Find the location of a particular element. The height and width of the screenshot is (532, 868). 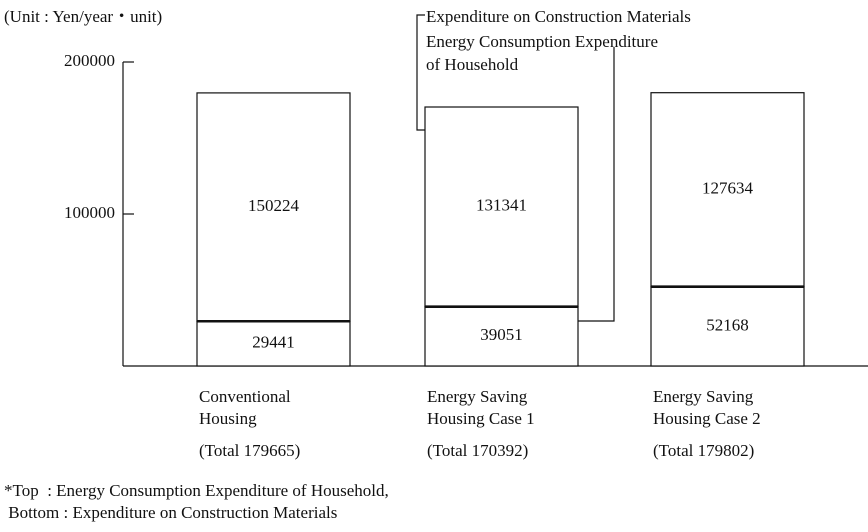

legend-label: Energy Consumption Expenditure is located at coordinates (542, 41).